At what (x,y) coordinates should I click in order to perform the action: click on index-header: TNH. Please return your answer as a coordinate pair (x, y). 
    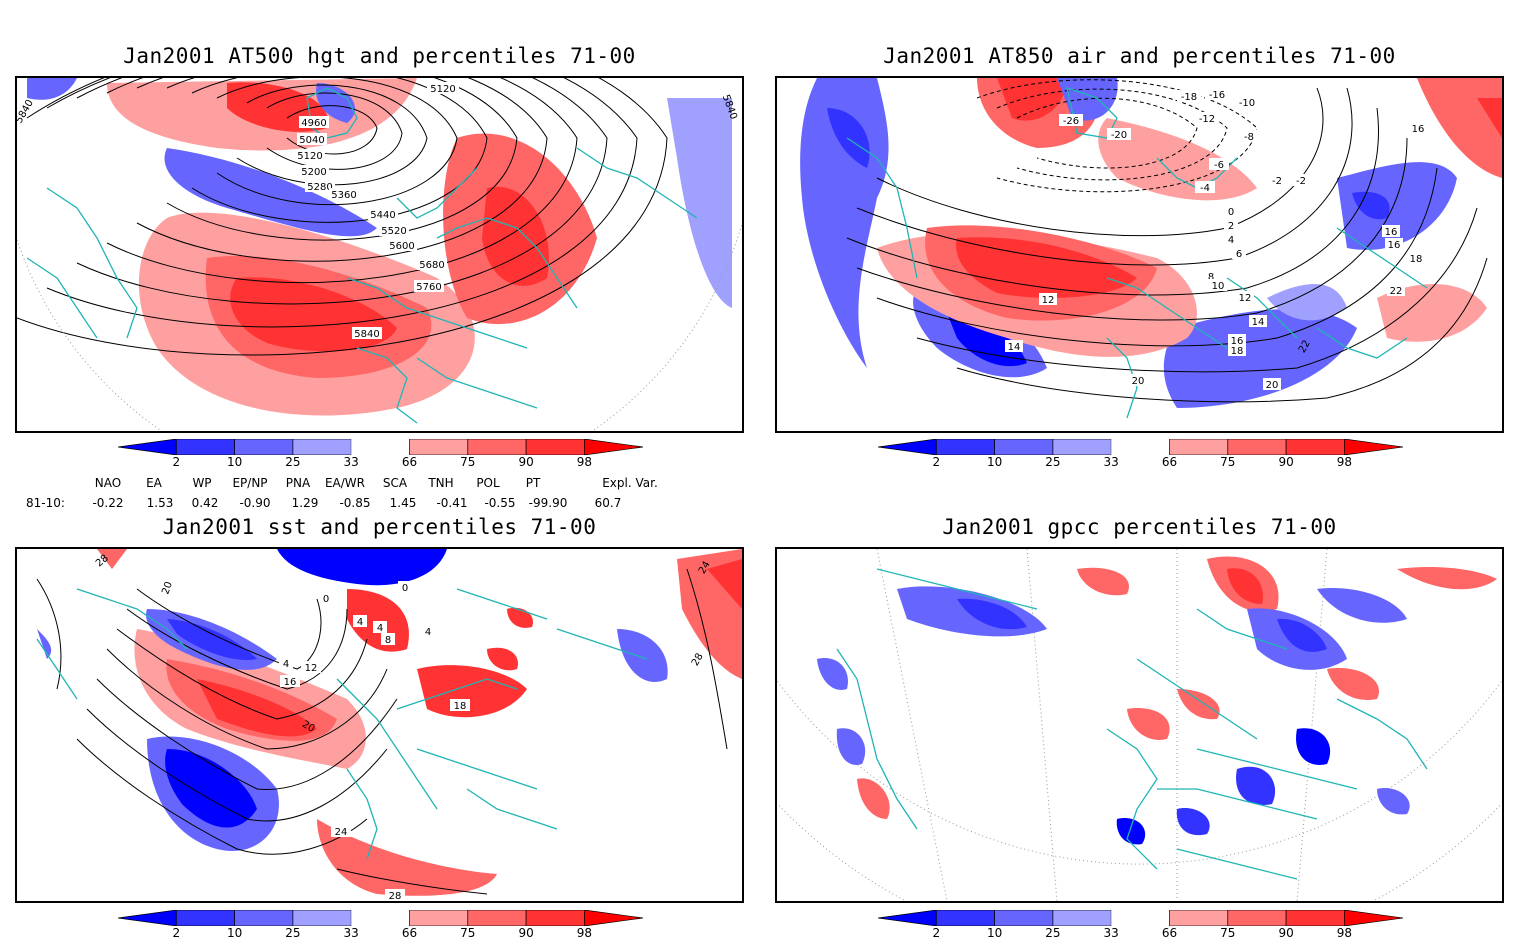
    Looking at the image, I should click on (441, 483).